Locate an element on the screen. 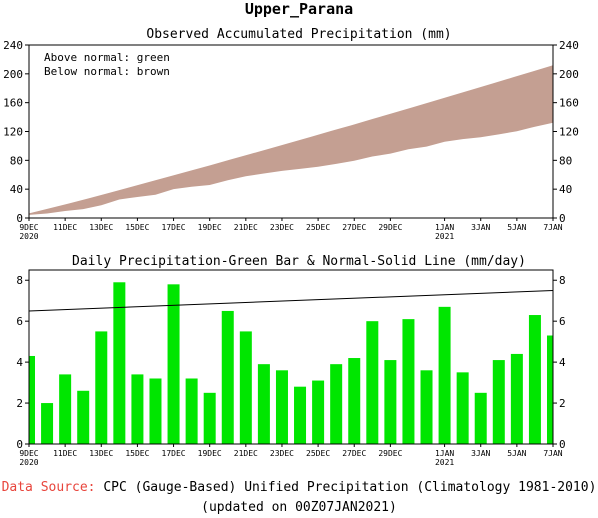 This screenshot has height=518, width=598. y-tick-label-left: 4 is located at coordinates (19, 362).